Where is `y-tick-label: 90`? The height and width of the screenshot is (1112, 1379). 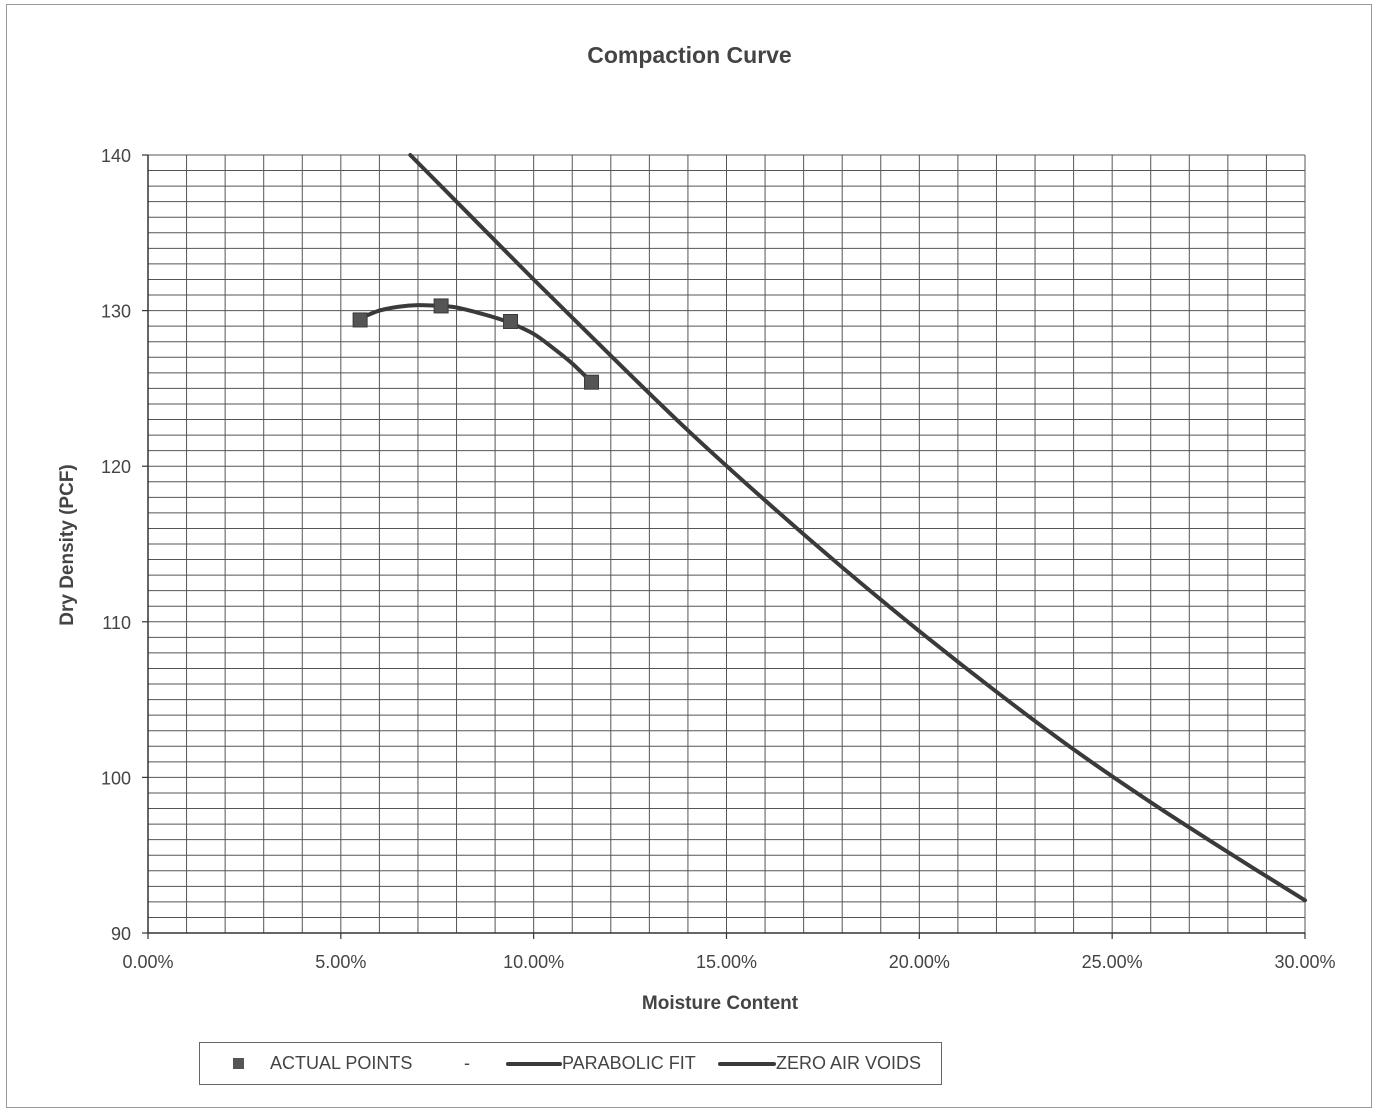
y-tick-label: 90 is located at coordinates (121, 934).